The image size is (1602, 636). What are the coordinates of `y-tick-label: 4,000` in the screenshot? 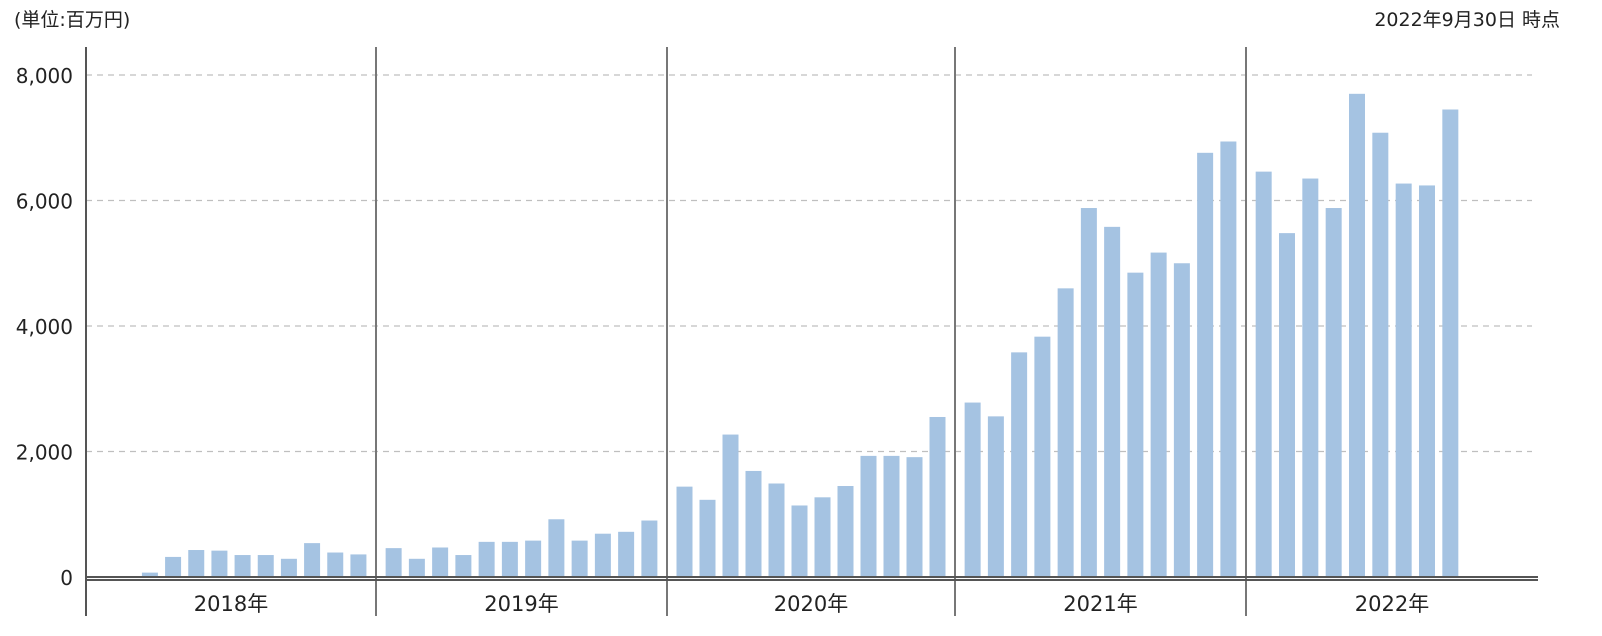 It's located at (44, 327).